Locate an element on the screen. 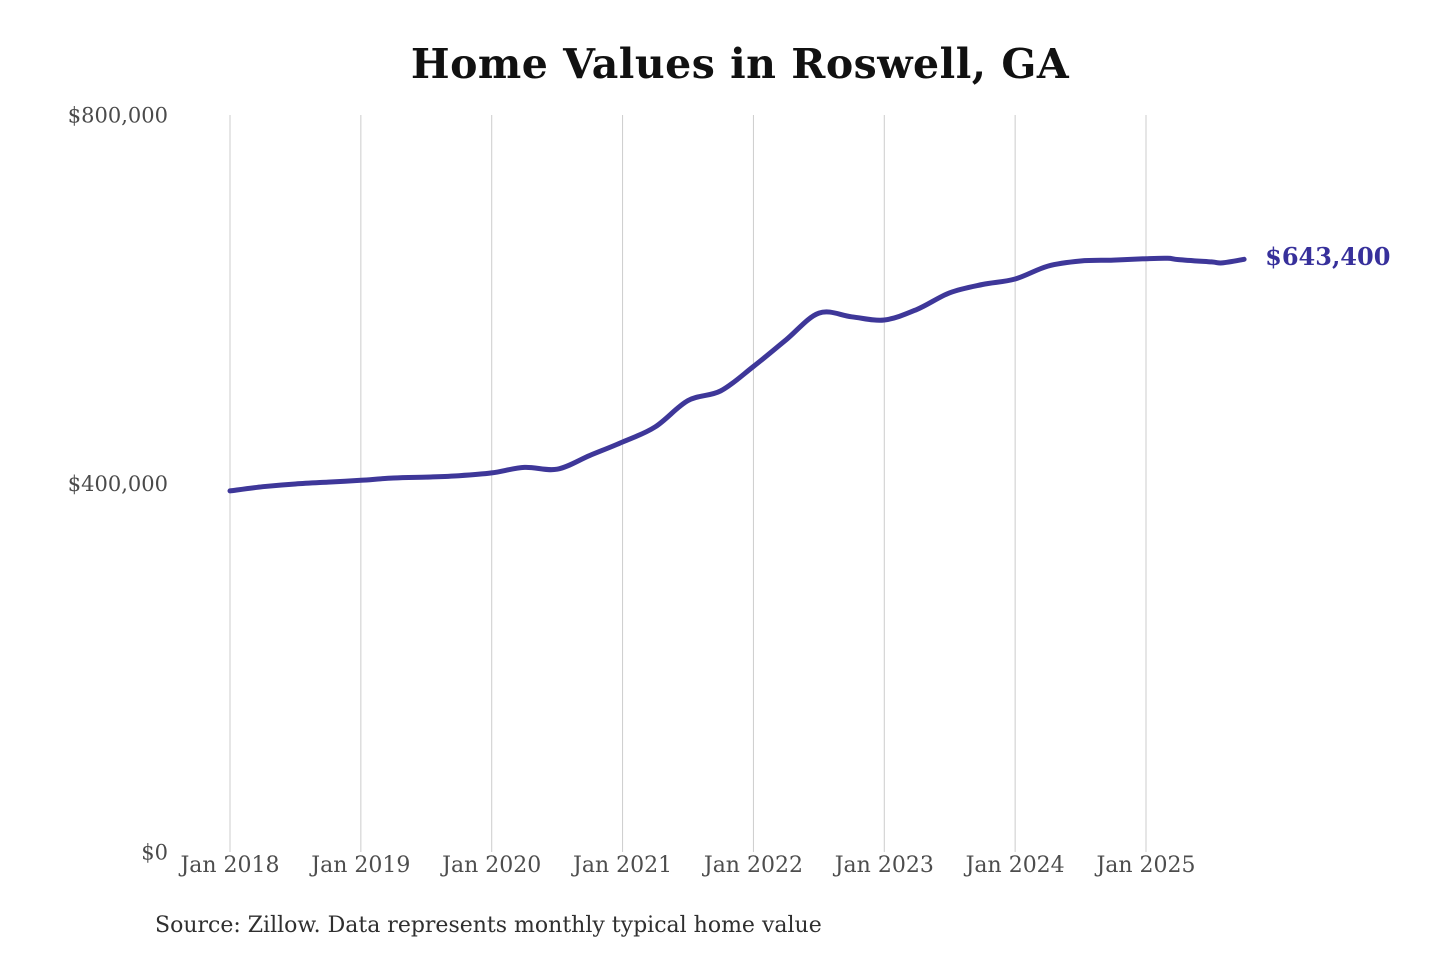 Image resolution: width=1440 pixels, height=960 pixels. y-tick-label: $800,000 is located at coordinates (118, 116).